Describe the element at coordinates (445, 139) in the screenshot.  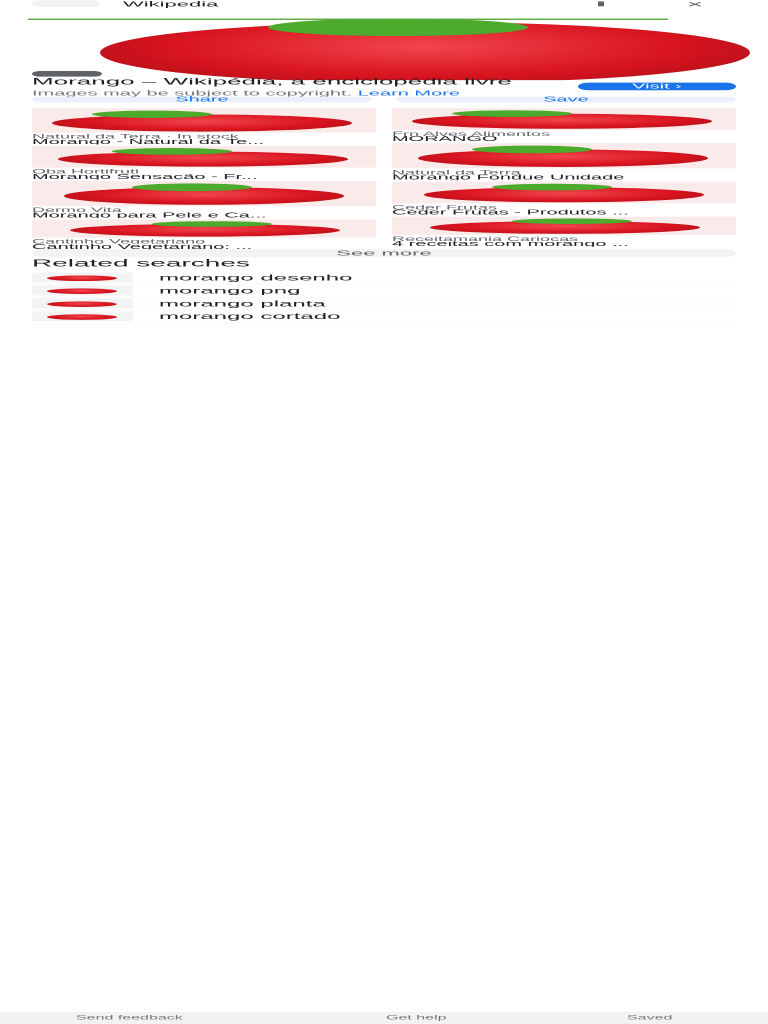
I see `title: MORANGO` at that location.